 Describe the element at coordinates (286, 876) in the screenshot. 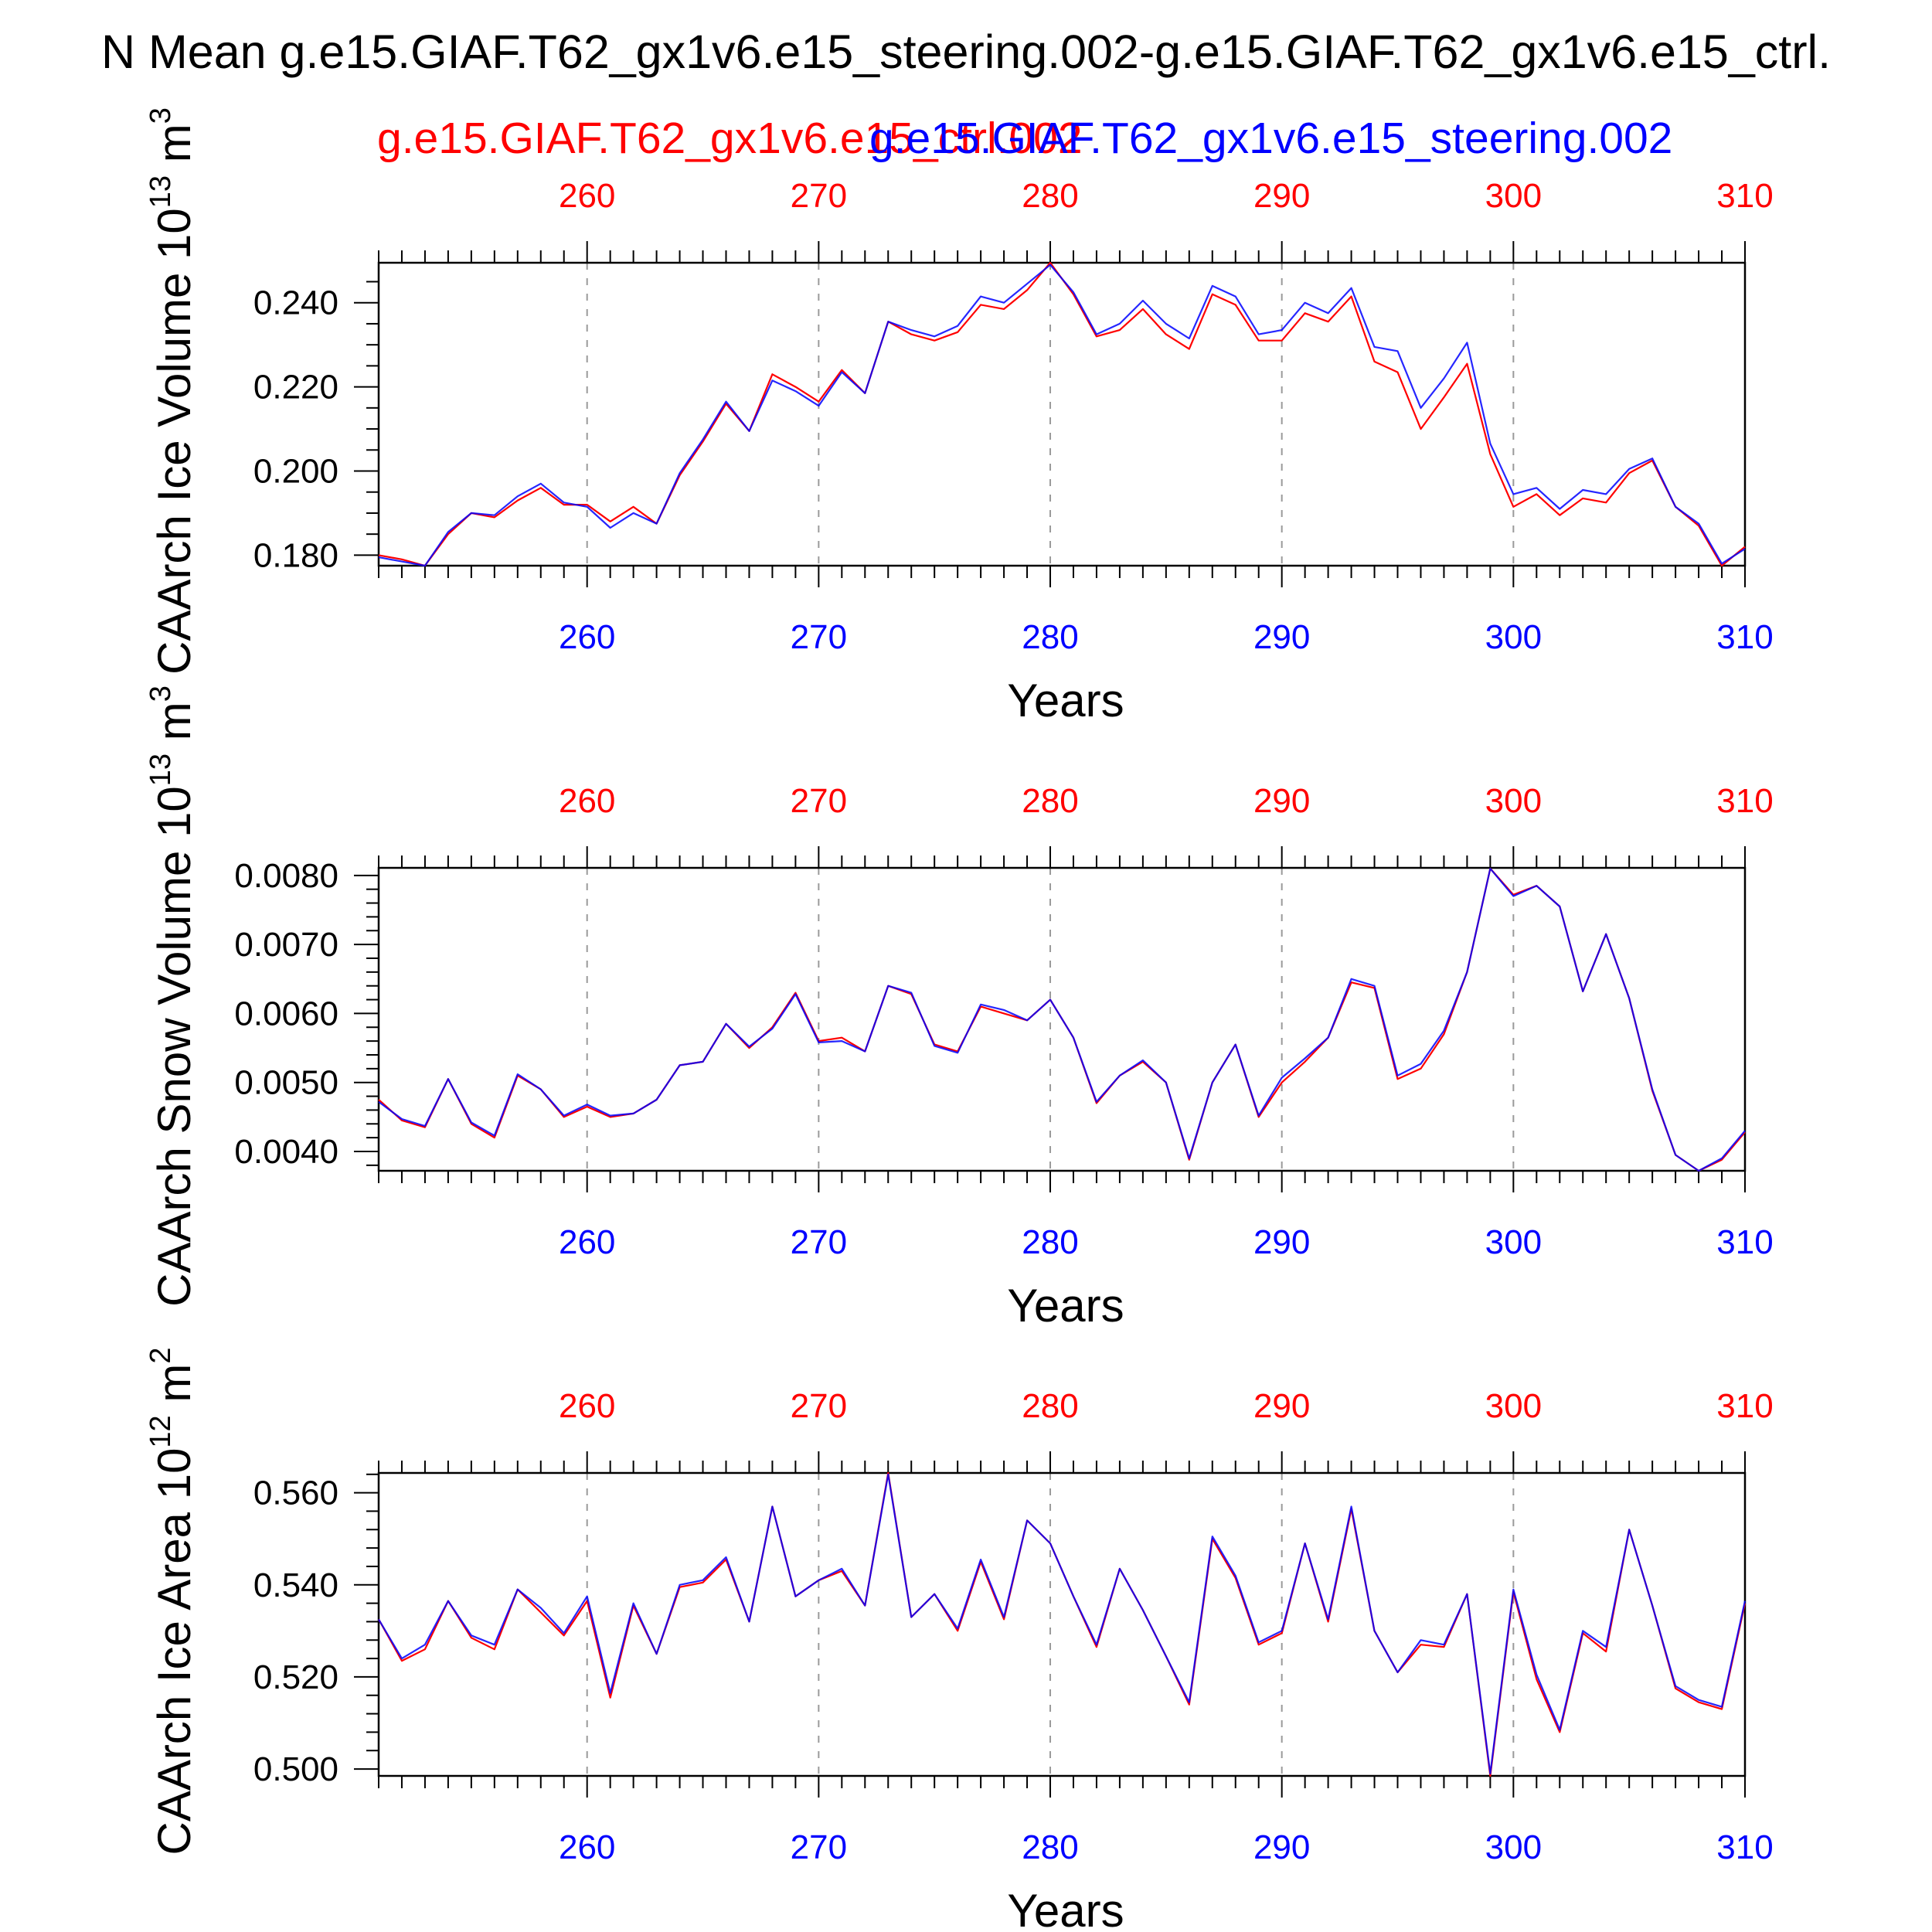

I see `y-tick-label: 0.0080` at that location.